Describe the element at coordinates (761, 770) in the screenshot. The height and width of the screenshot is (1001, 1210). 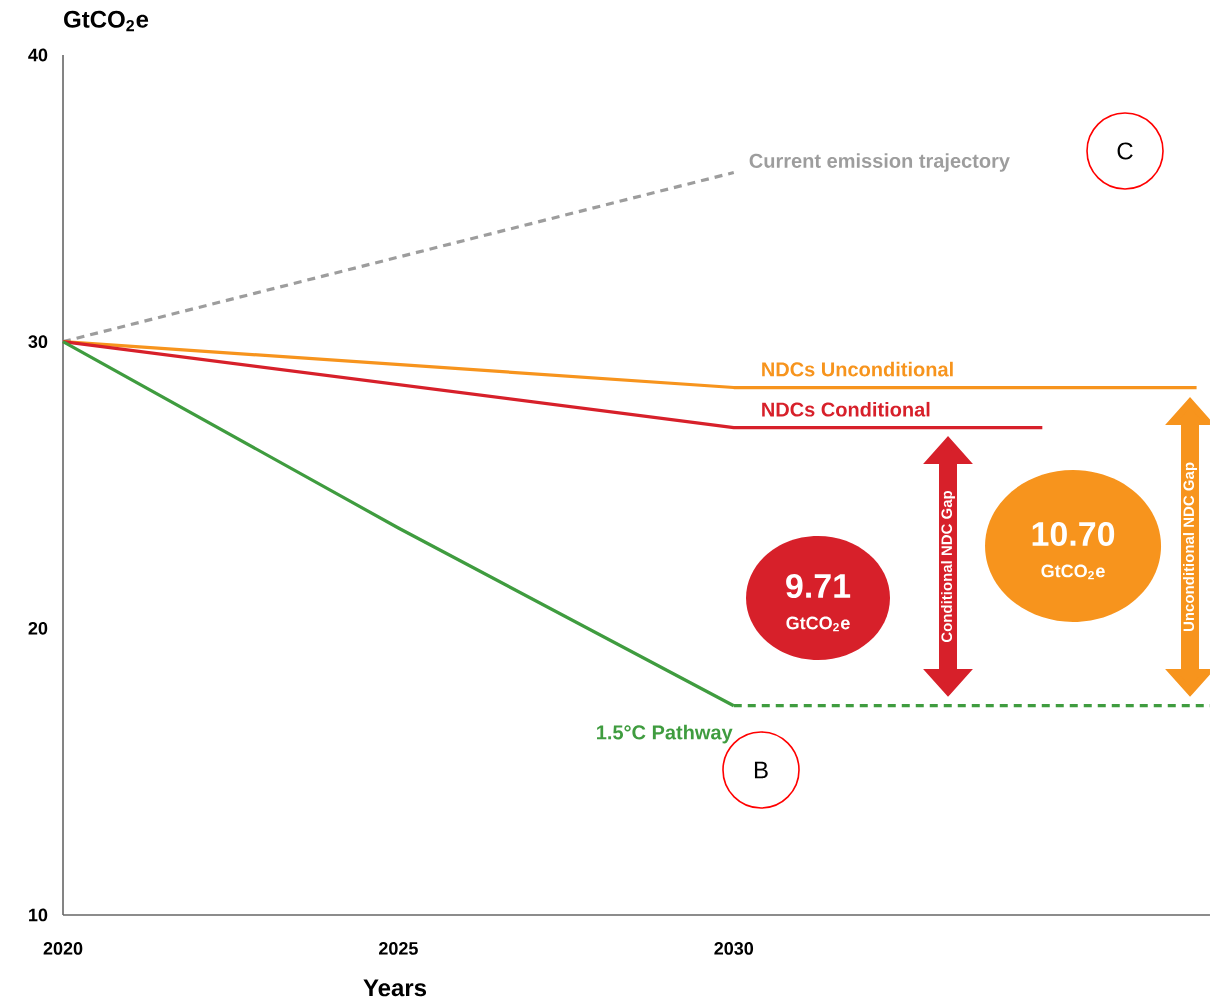
I see `annotation: B` at that location.